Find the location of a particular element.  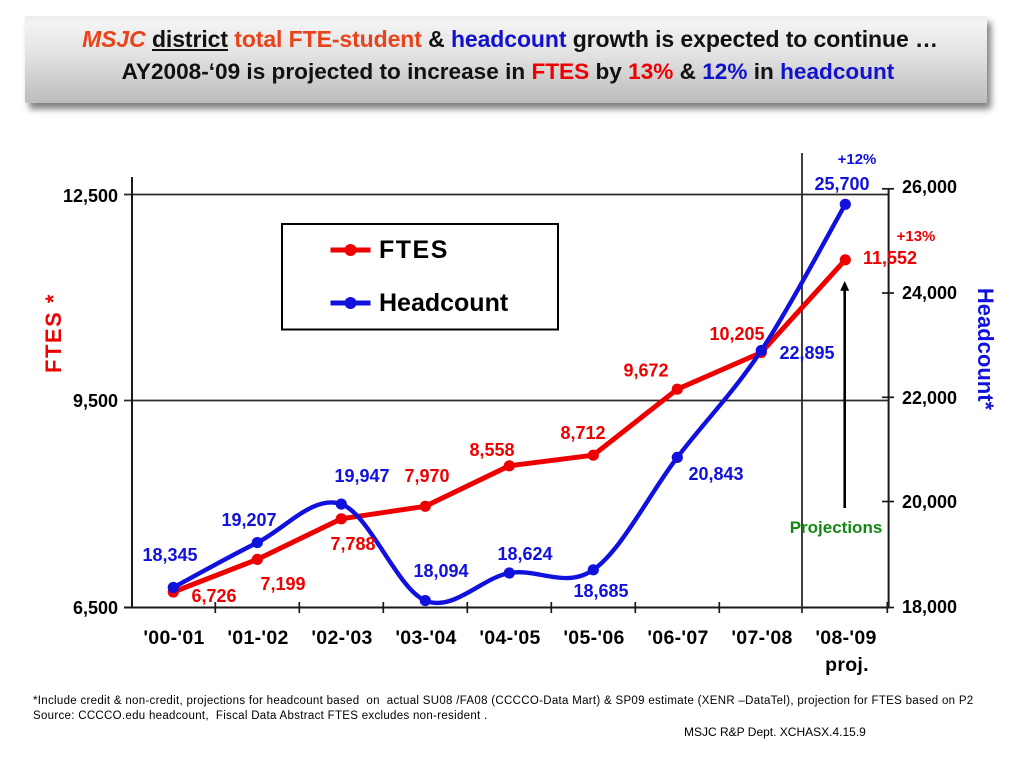

svg-text: 26,000 is located at coordinates (929, 187).